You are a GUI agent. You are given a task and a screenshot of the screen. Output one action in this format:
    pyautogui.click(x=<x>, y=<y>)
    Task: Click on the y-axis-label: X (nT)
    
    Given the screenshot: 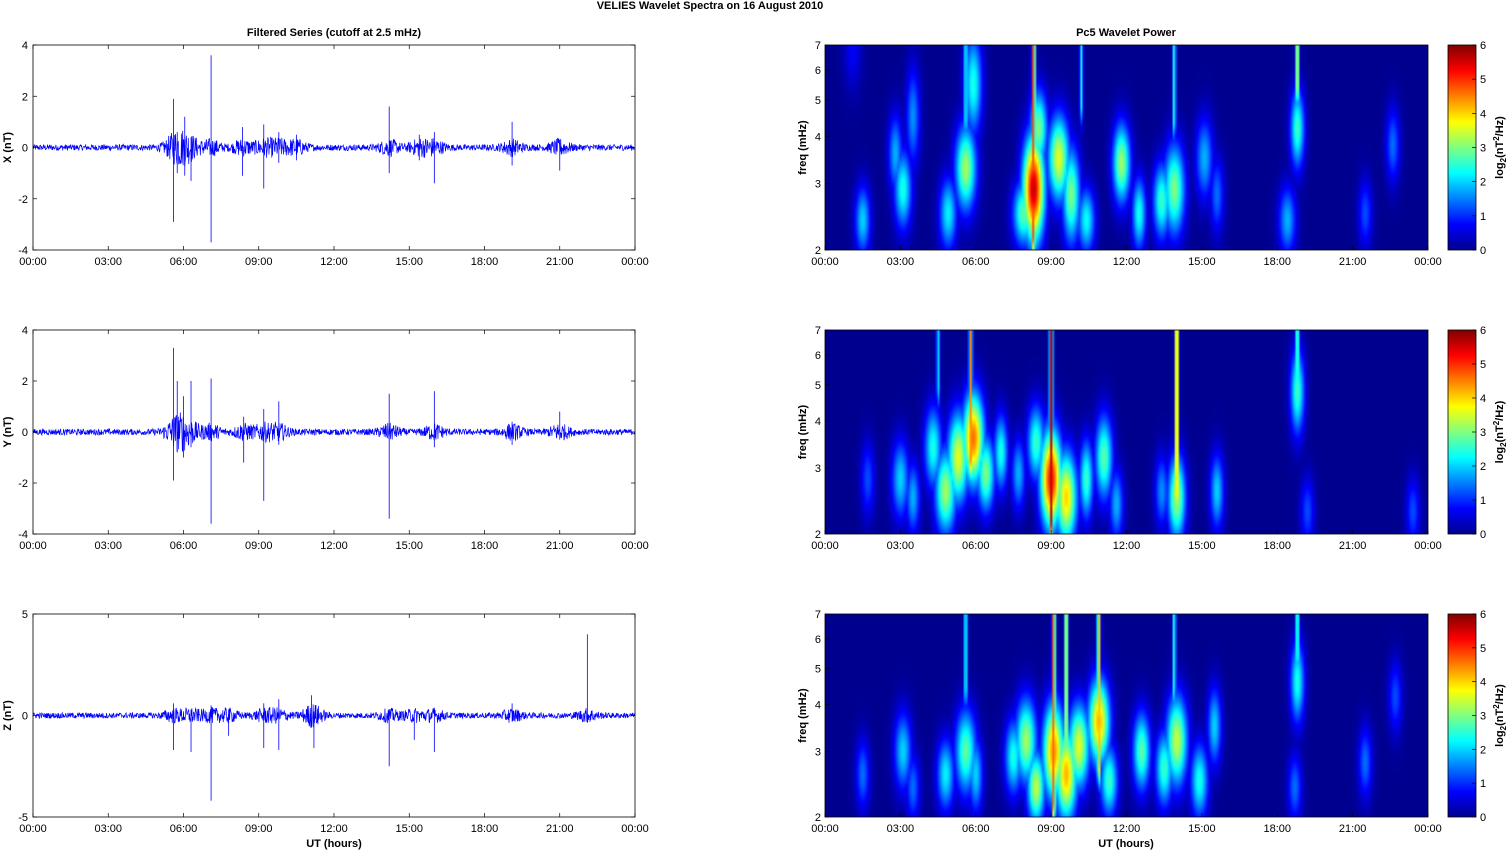 What is the action you would take?
    pyautogui.click(x=8, y=147)
    